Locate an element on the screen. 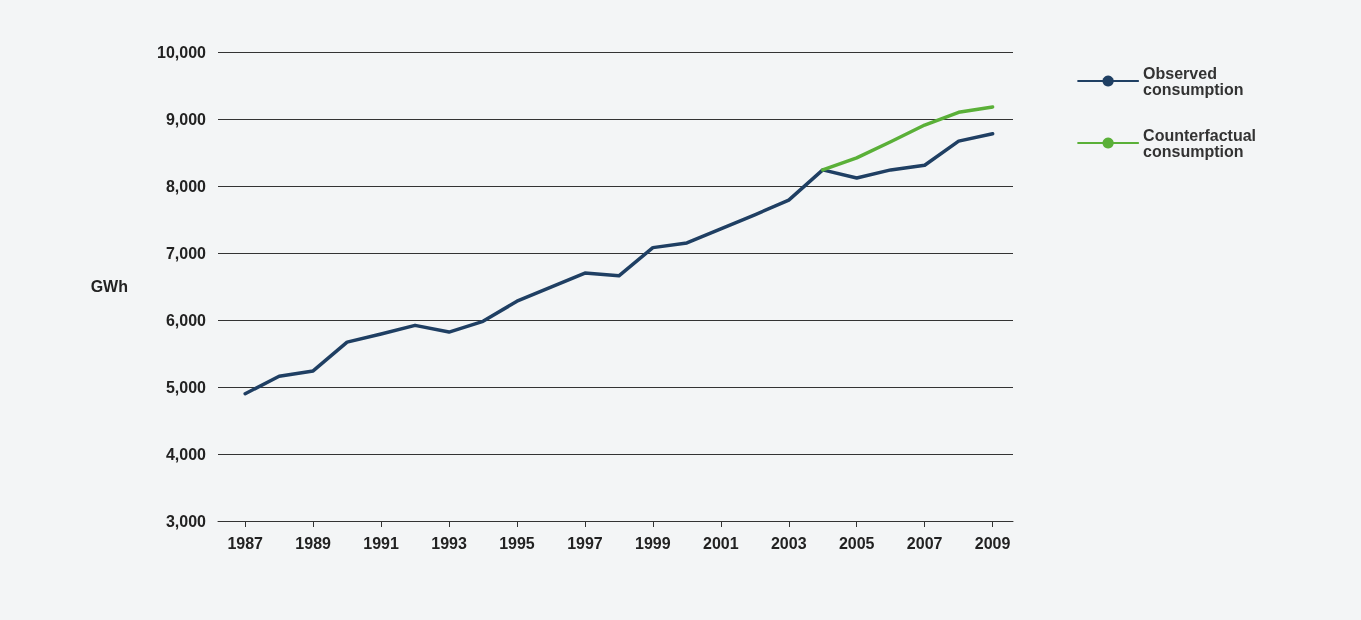  x-tick-label: 1999 is located at coordinates (653, 543).